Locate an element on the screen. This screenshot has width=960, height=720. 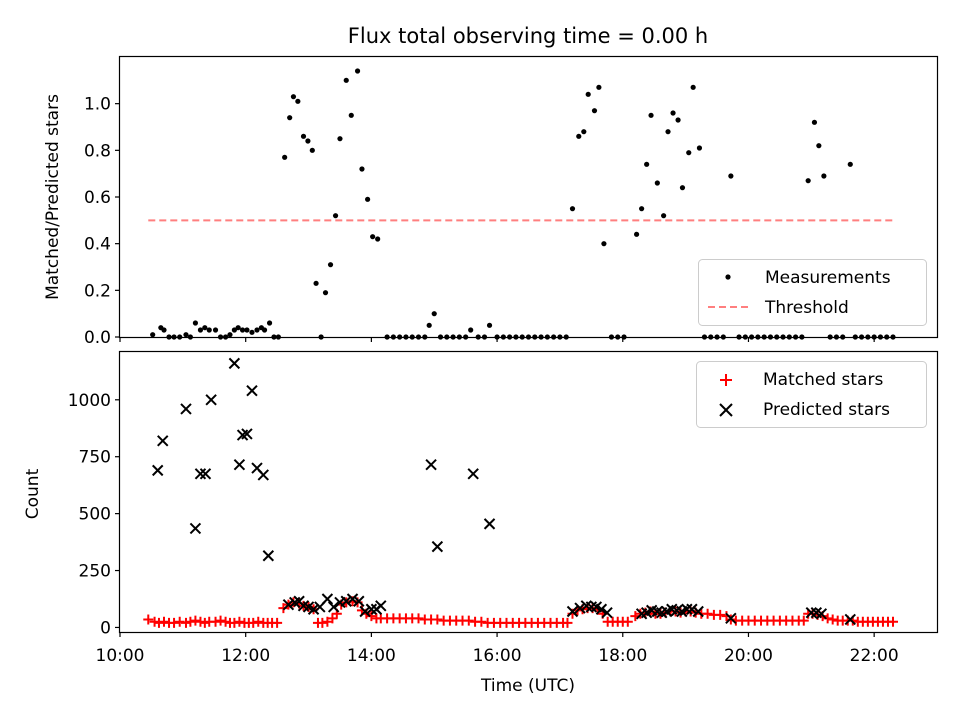
bottom-x-axis: 10:00 12:00 14:00 16:00 18:00 20:00 22:00 is located at coordinates (497, 649).